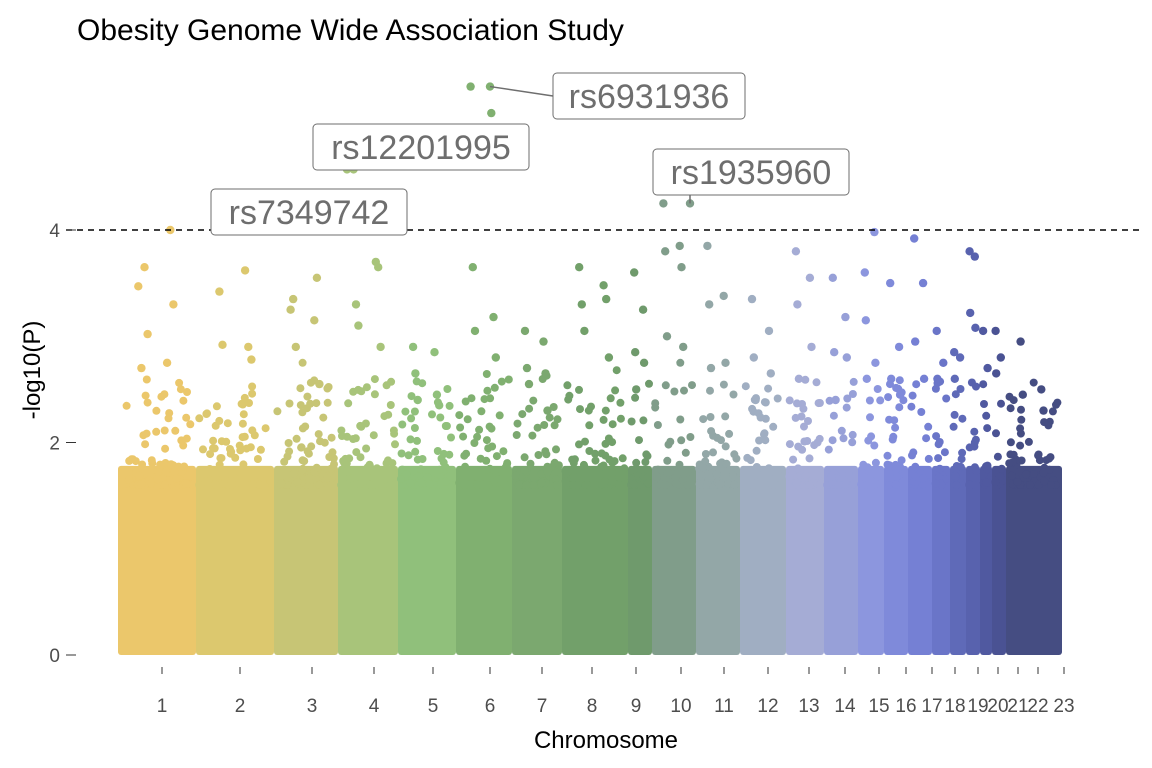 Image resolution: width=1152 pixels, height=768 pixels. Describe the element at coordinates (592, 706) in the screenshot. I see `x-tick-label: 8` at that location.